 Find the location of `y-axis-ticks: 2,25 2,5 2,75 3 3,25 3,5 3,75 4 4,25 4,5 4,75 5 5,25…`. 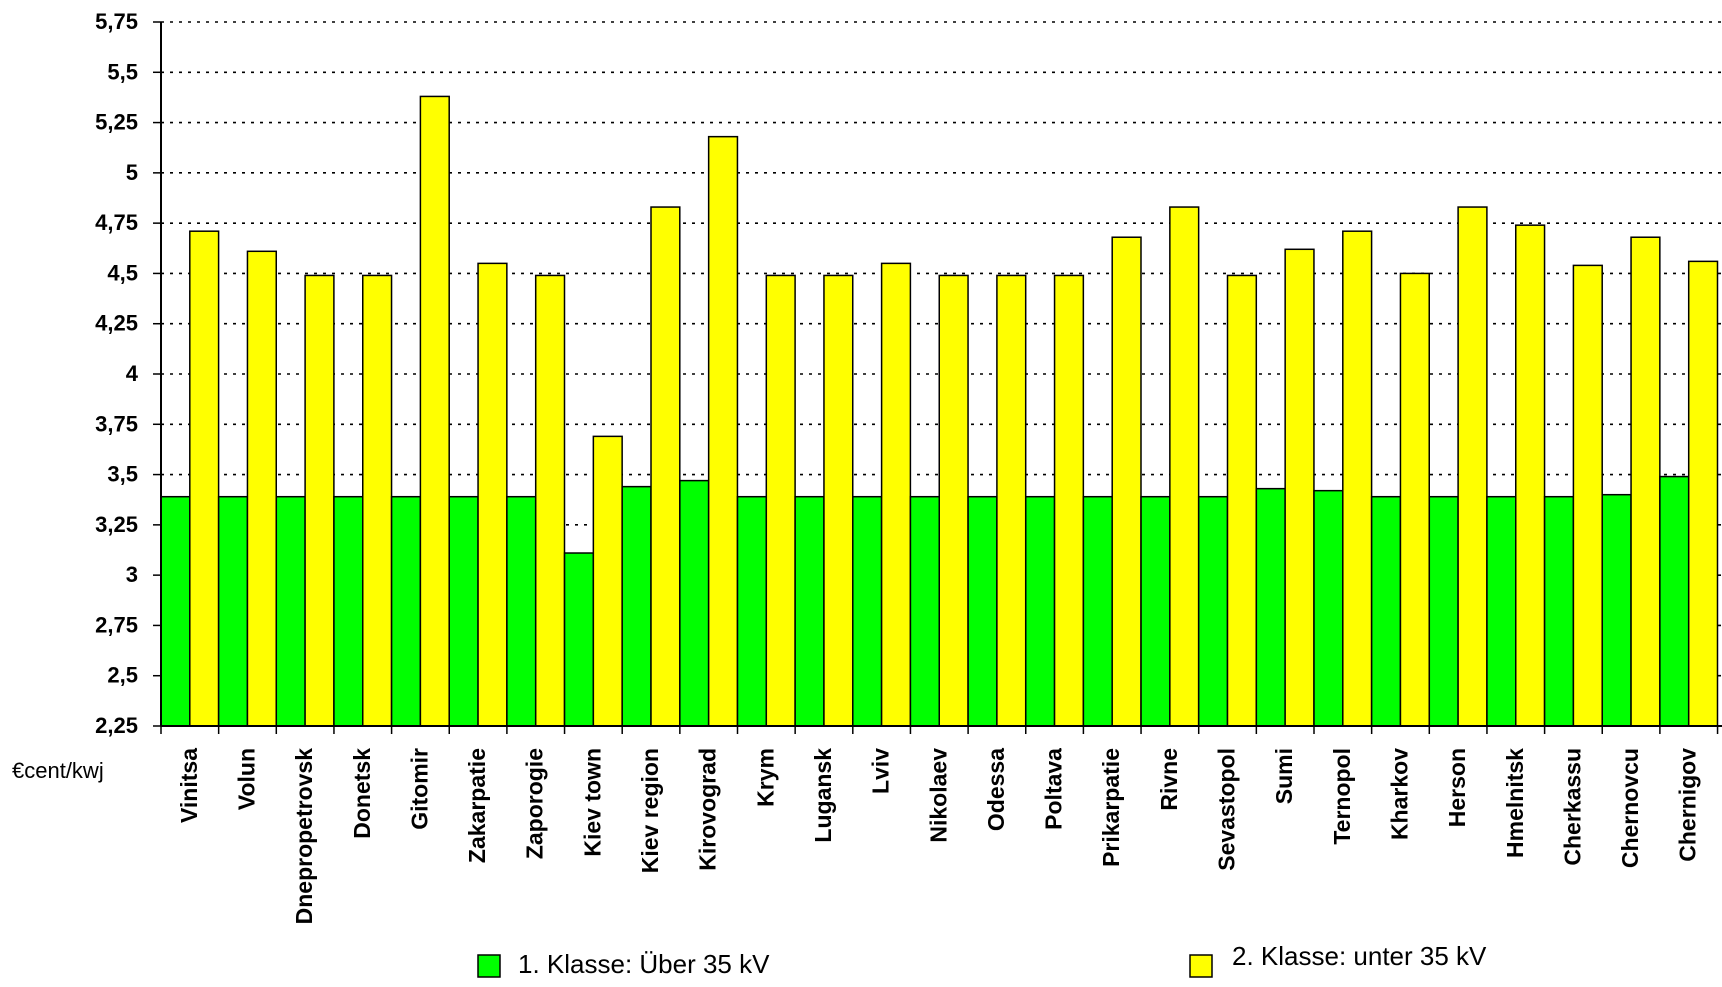

y-axis-ticks: 2,25 2,5 2,75 3 3,25 3,5 3,75 4 4,25 4,5 4,75 5 5,25… is located at coordinates (117, 373).